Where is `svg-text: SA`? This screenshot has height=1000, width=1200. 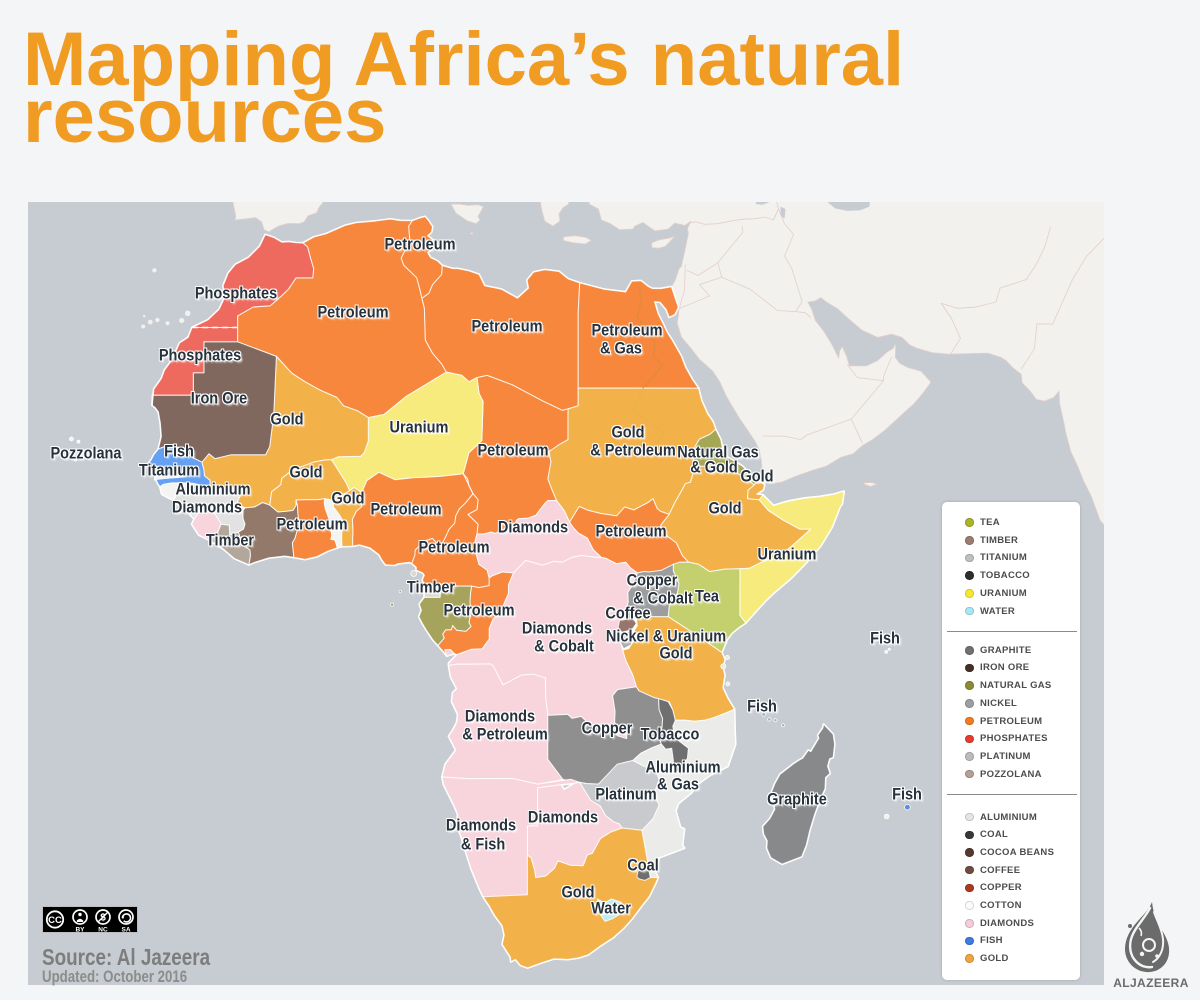
svg-text: SA is located at coordinates (125, 930).